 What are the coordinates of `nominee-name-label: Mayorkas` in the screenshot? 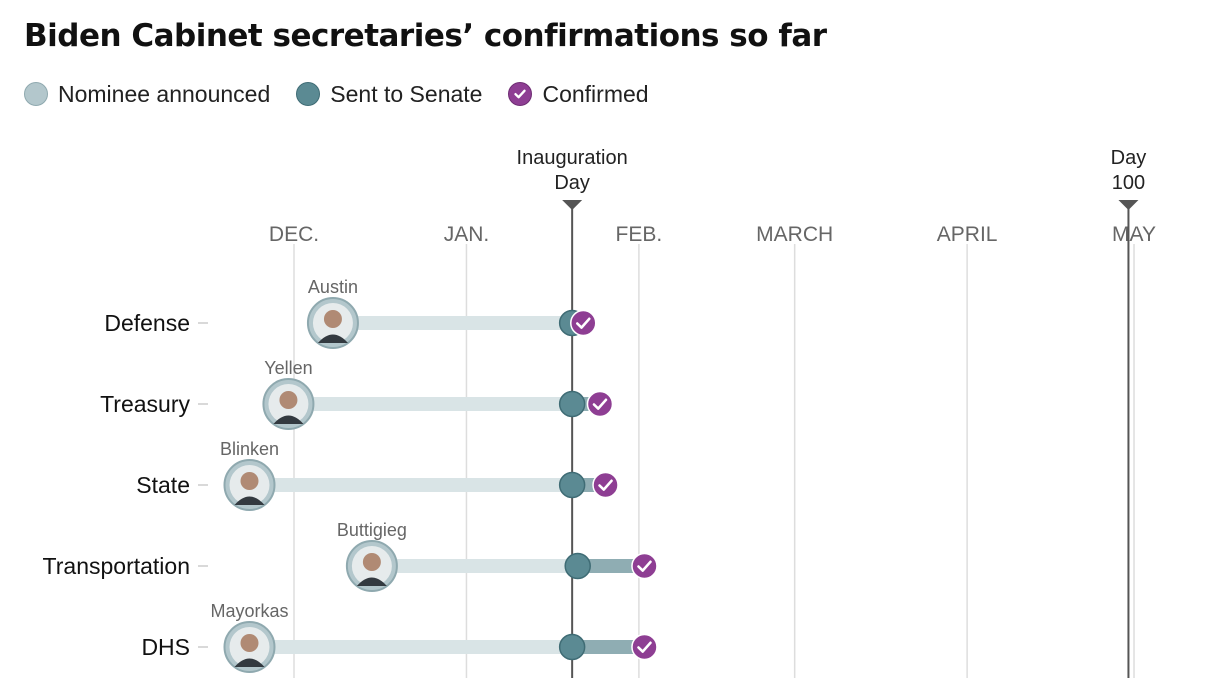 It's located at (249, 611).